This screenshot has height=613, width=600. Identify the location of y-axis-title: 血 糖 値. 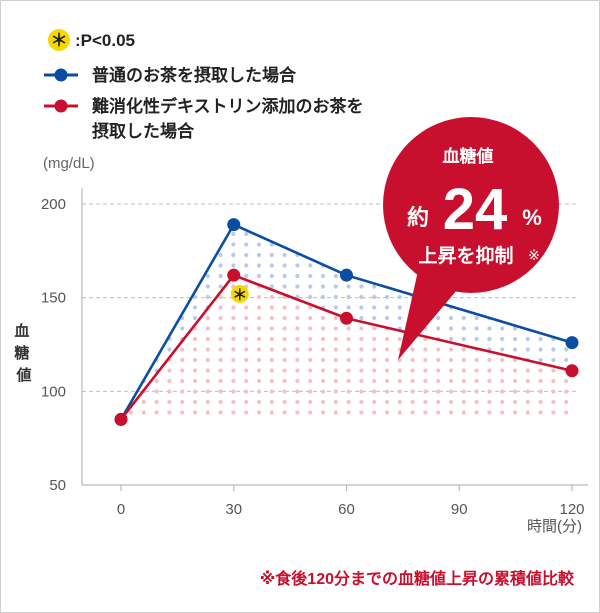
(23, 353).